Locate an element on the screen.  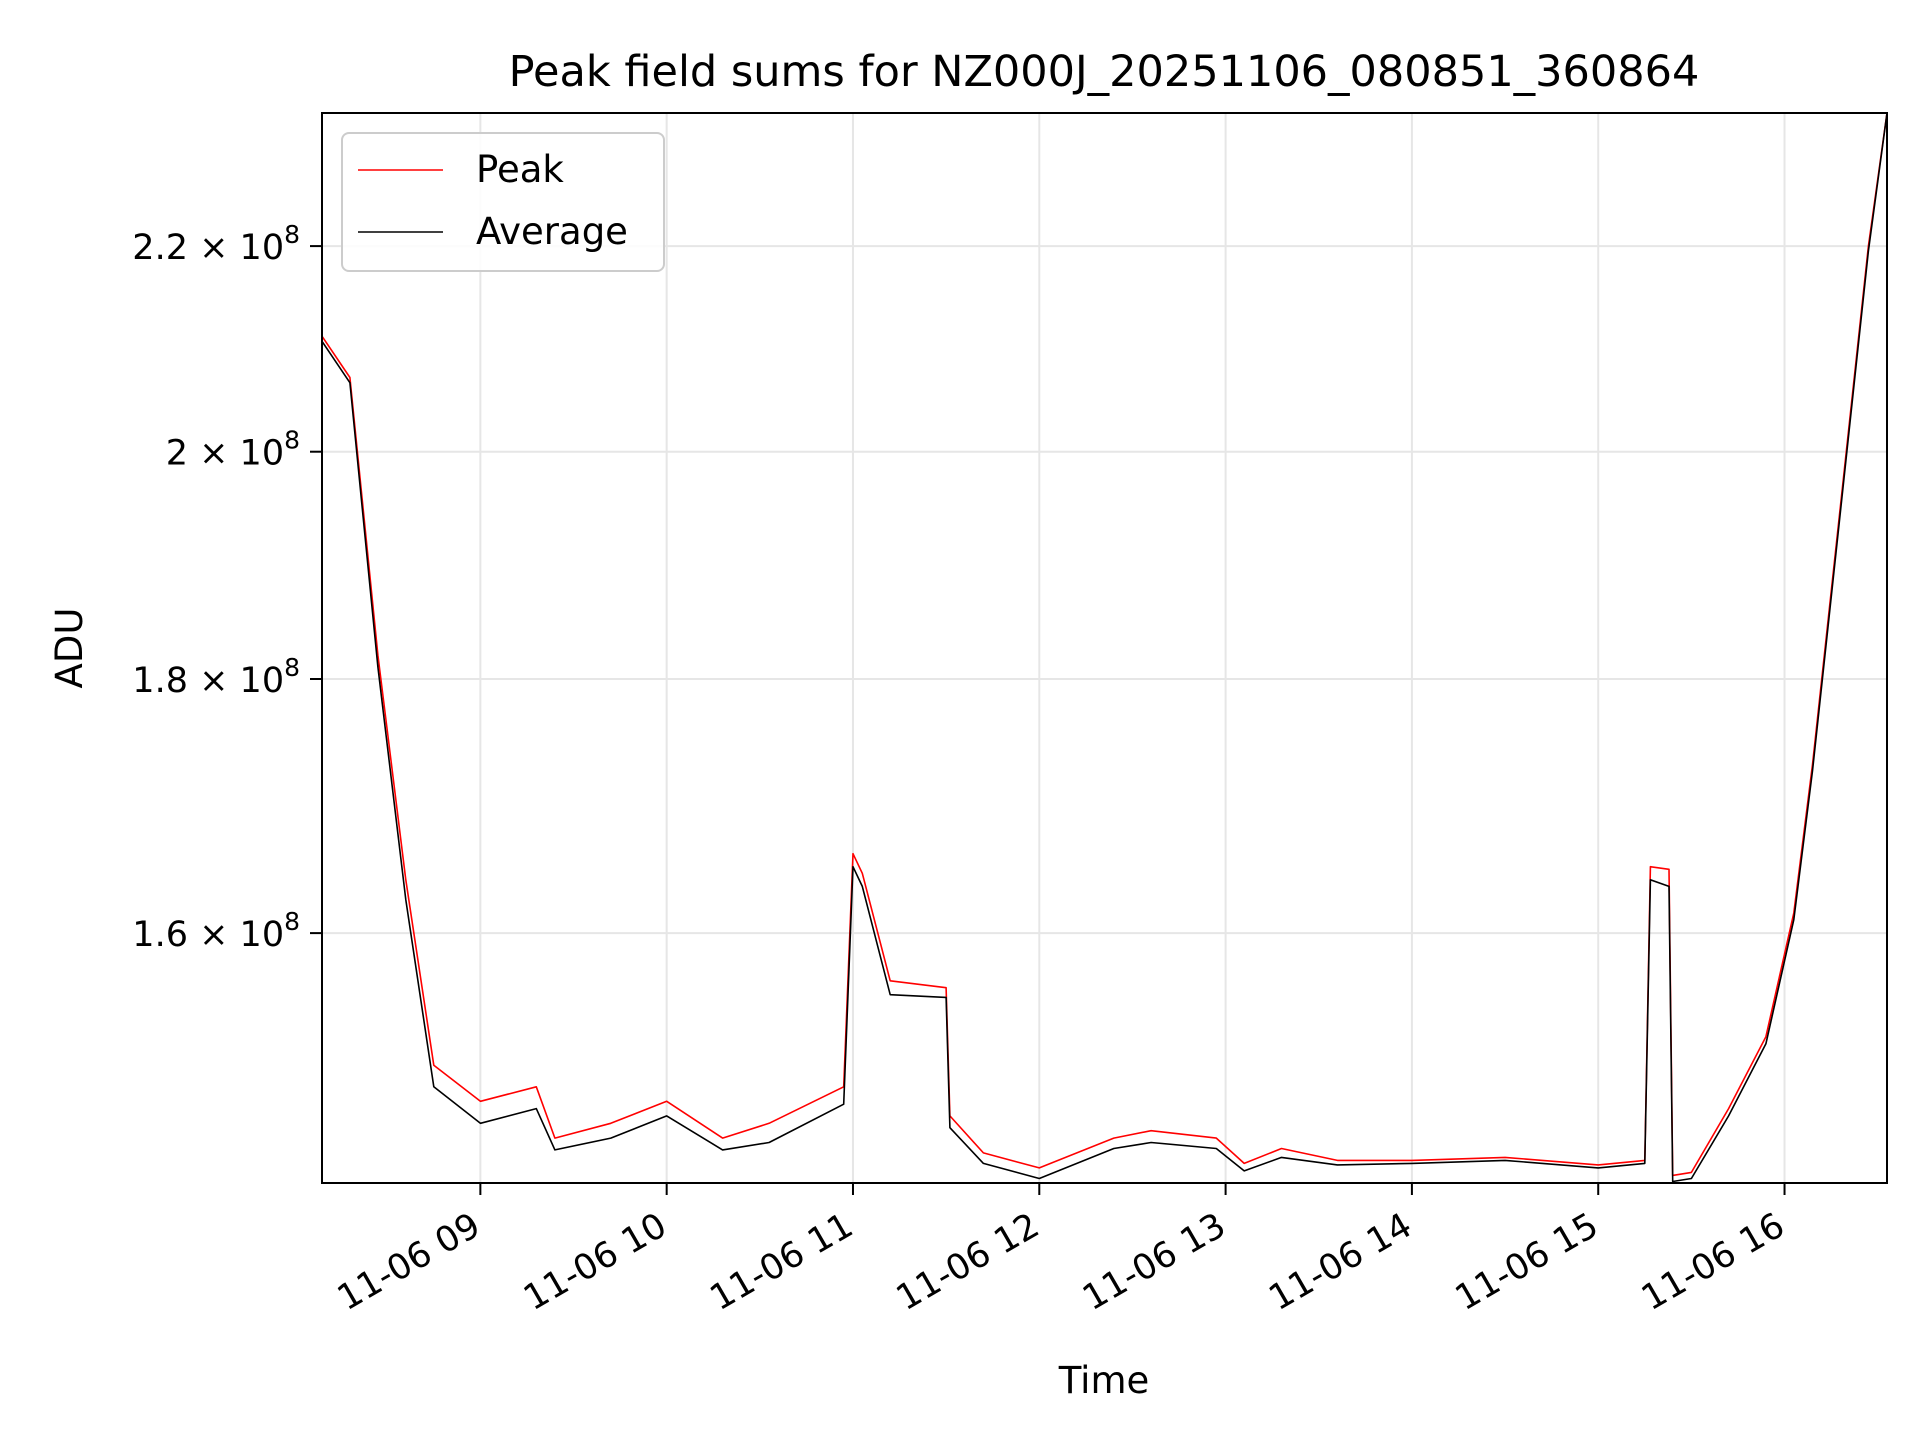
legend: Peak Average is located at coordinates (503, 202).